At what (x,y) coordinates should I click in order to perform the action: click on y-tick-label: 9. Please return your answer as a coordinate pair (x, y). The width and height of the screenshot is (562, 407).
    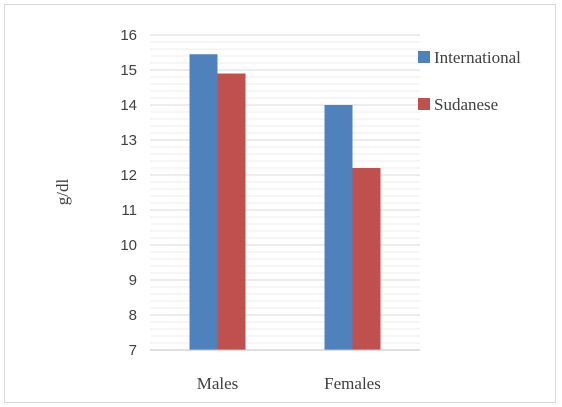
    Looking at the image, I should click on (133, 280).